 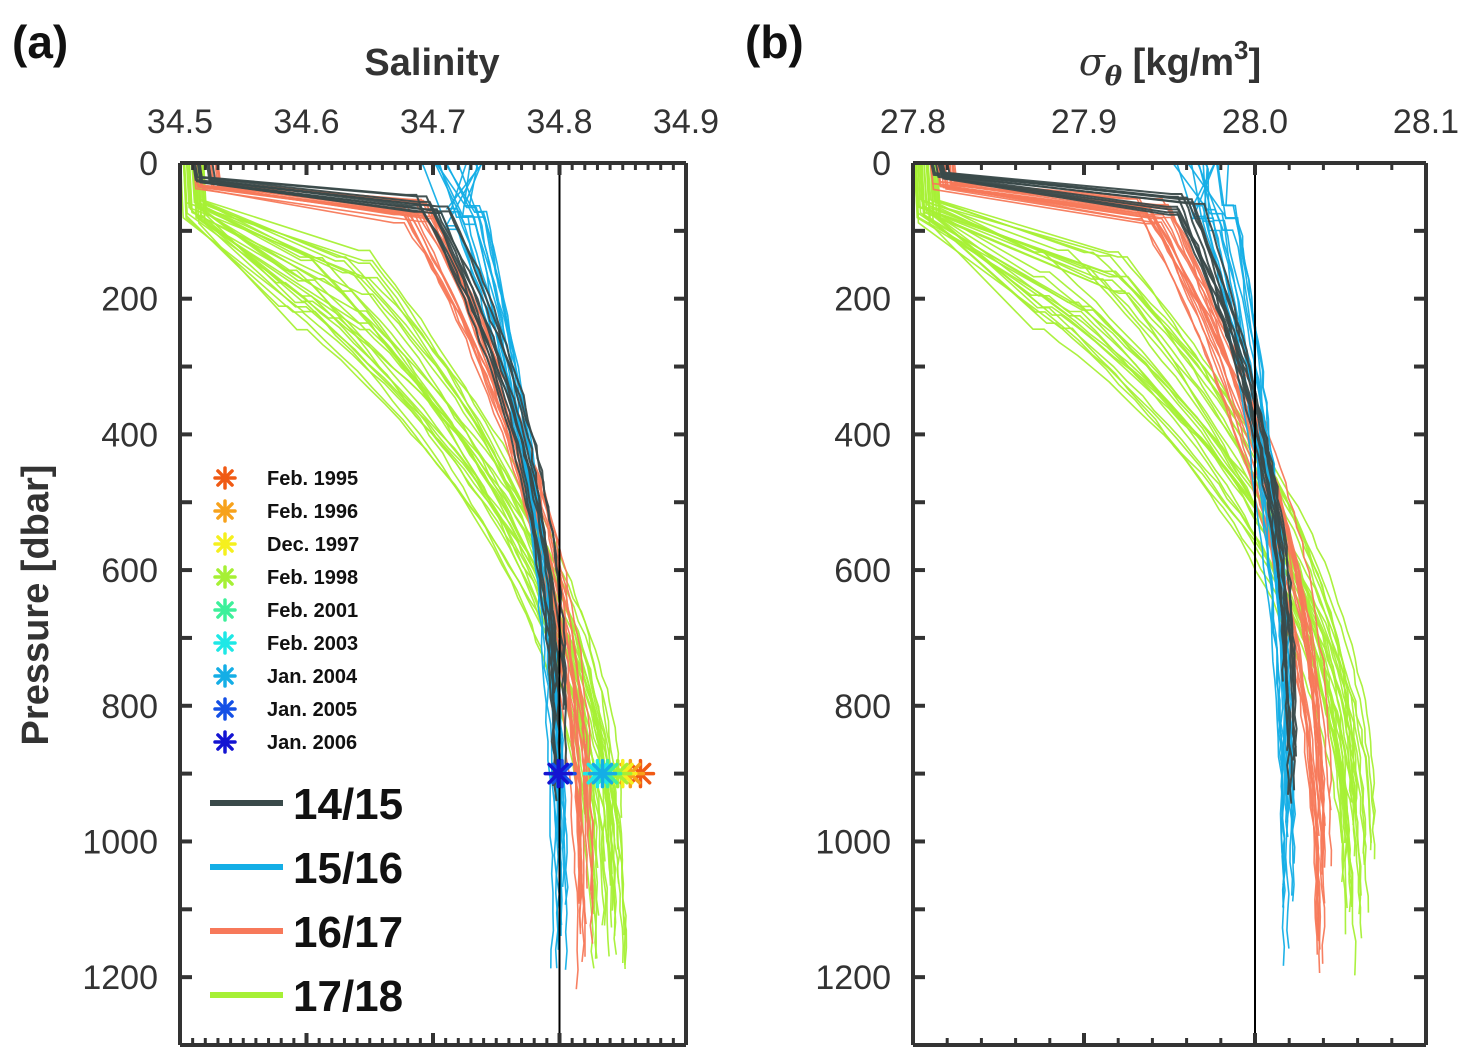 What do you see at coordinates (881, 164) in the screenshot?
I see `panel-b-y-tick-label: 0` at bounding box center [881, 164].